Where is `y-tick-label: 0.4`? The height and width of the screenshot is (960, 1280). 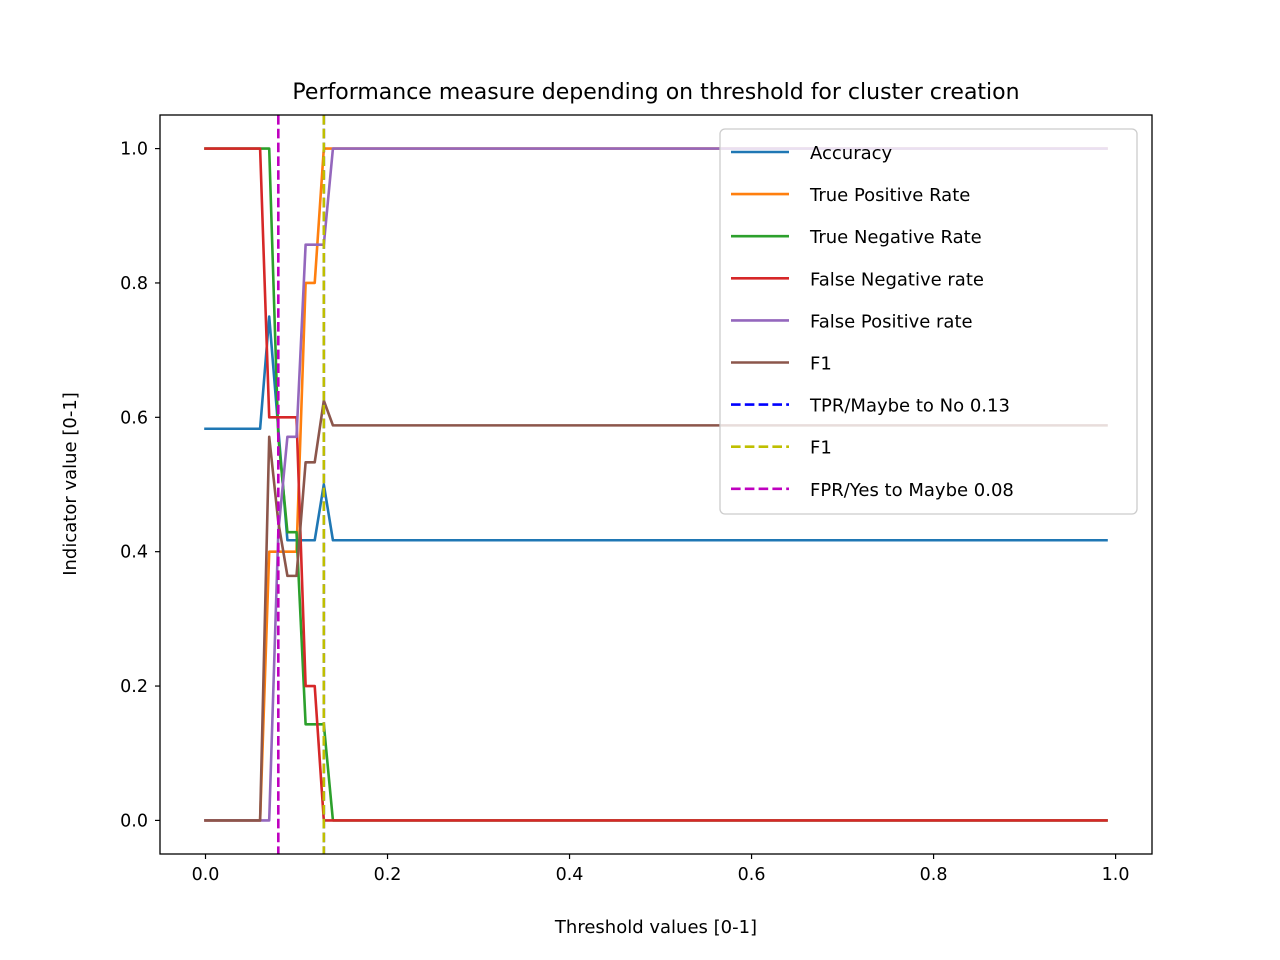
y-tick-label: 0.4 is located at coordinates (134, 553).